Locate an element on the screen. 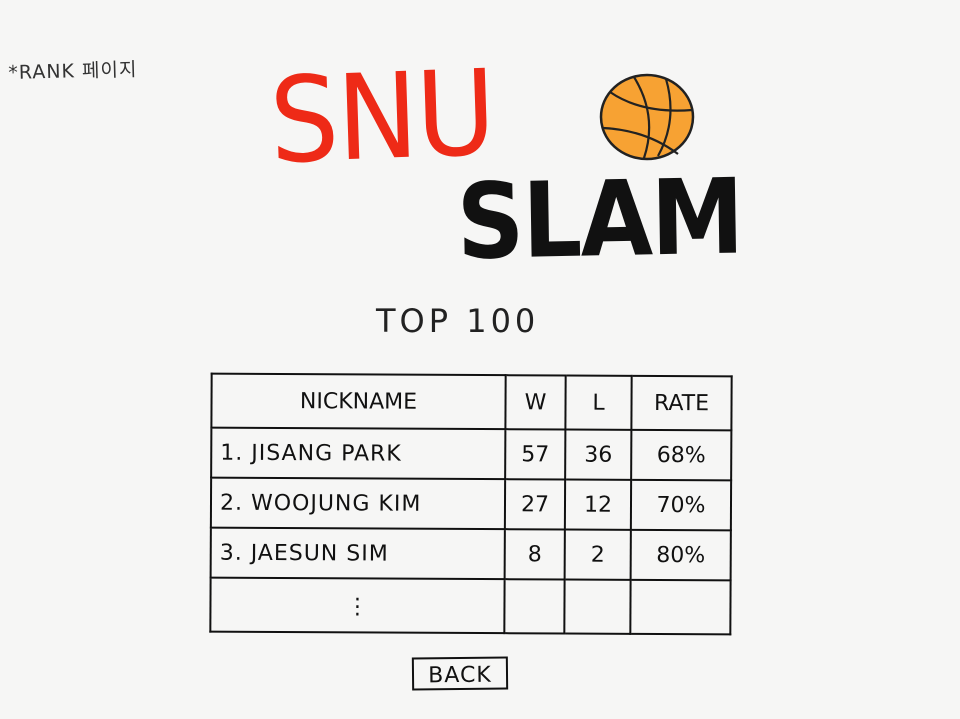  basketball-icon is located at coordinates (647, 117).